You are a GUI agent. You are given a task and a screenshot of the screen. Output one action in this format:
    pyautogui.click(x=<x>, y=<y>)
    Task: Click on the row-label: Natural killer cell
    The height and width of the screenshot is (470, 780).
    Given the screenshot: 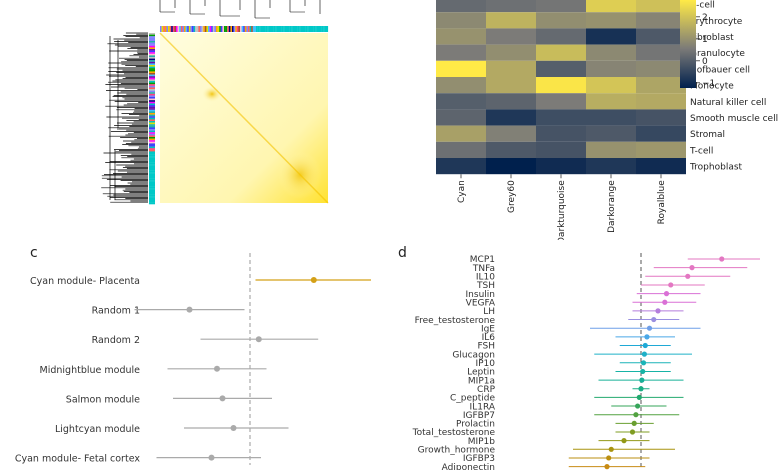 What is the action you would take?
    pyautogui.click(x=728, y=103)
    